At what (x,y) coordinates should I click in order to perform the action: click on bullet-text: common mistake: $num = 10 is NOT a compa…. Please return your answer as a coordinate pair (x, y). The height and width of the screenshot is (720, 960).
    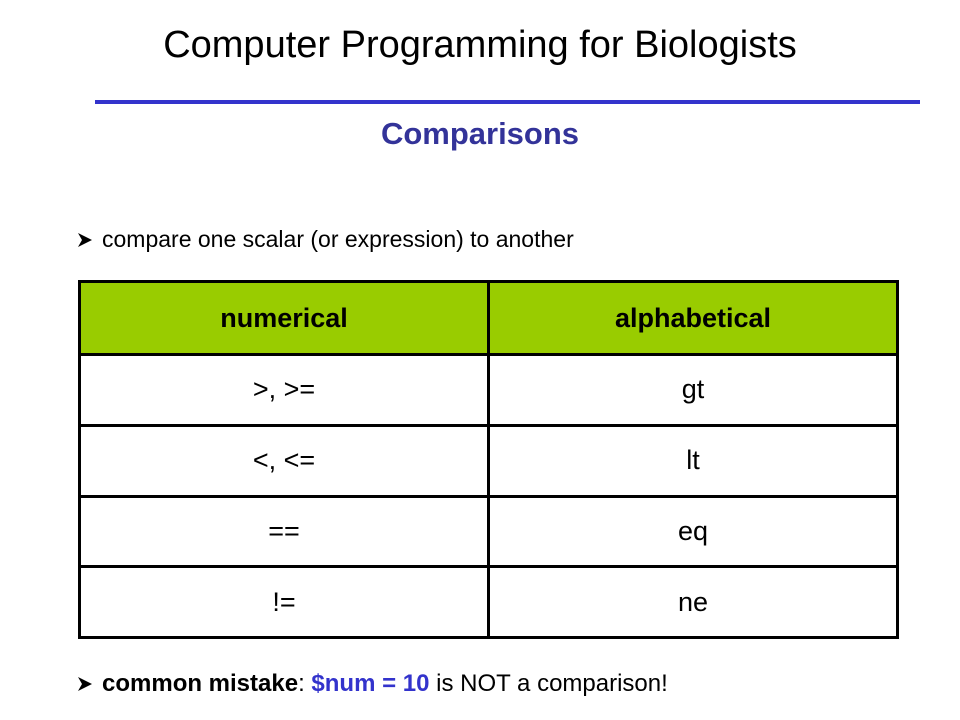
    Looking at the image, I should click on (385, 684).